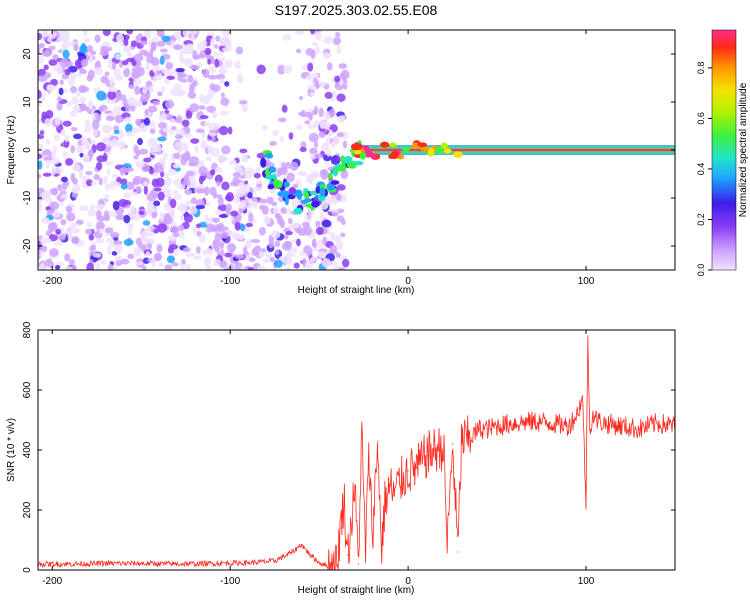 Image resolution: width=750 pixels, height=600 pixels. Describe the element at coordinates (230, 581) in the screenshot. I see `snr-x-tick-label: -100` at that location.